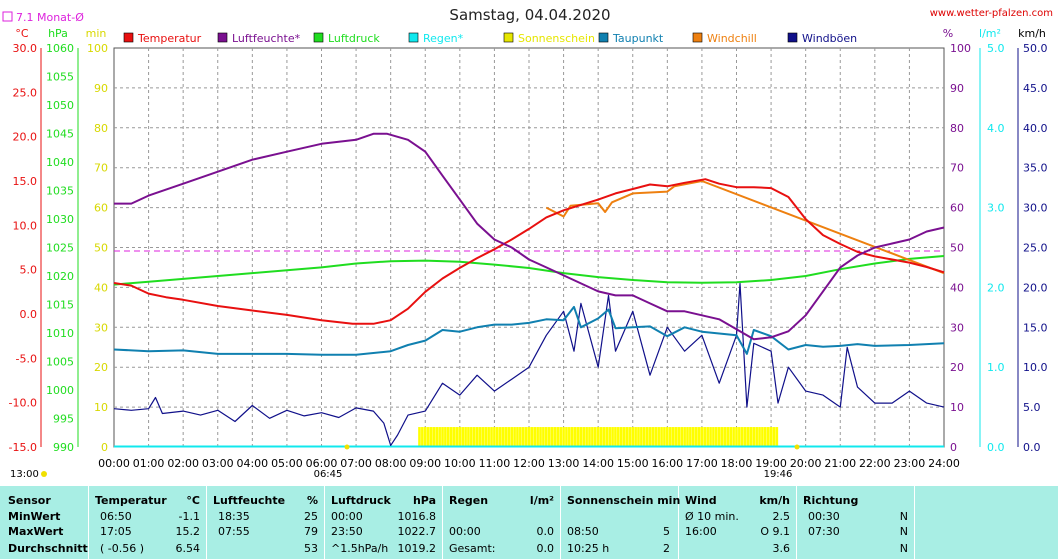 The width and height of the screenshot is (1058, 559). Describe the element at coordinates (1032, 447) in the screenshot. I see `wind-tick-label: 0.0` at that location.